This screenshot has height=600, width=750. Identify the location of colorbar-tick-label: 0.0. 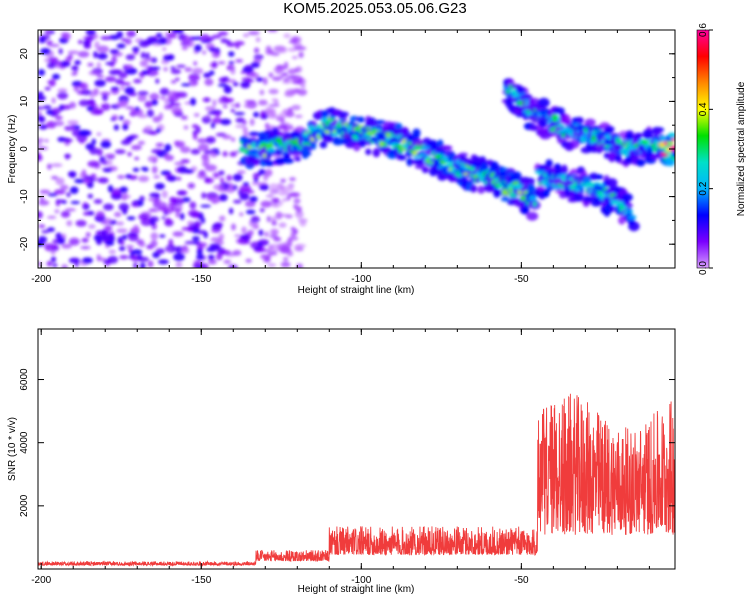
(703, 268).